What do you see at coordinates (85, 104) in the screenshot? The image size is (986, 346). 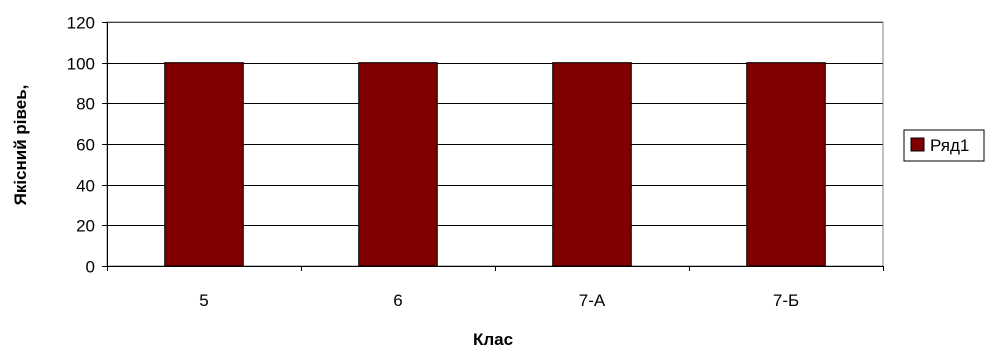 I see `y-tick-label: 80` at bounding box center [85, 104].